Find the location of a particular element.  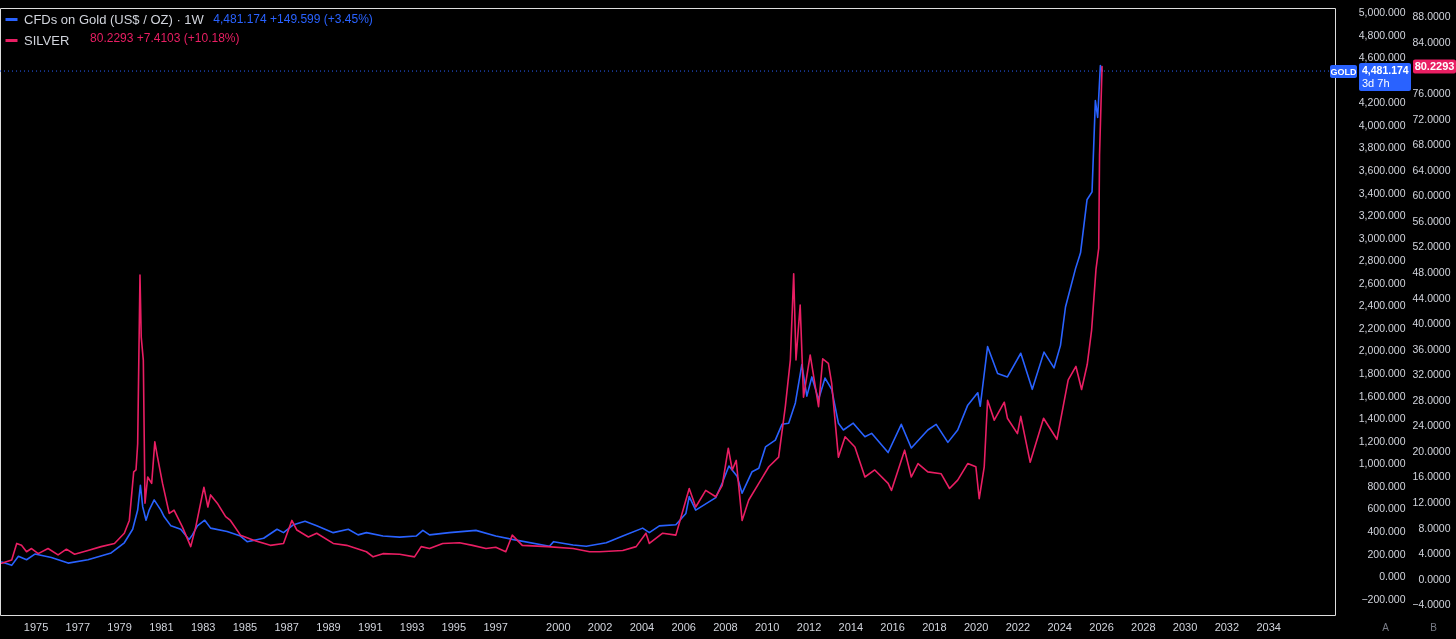

x-tick-label: 1981 is located at coordinates (161, 626).